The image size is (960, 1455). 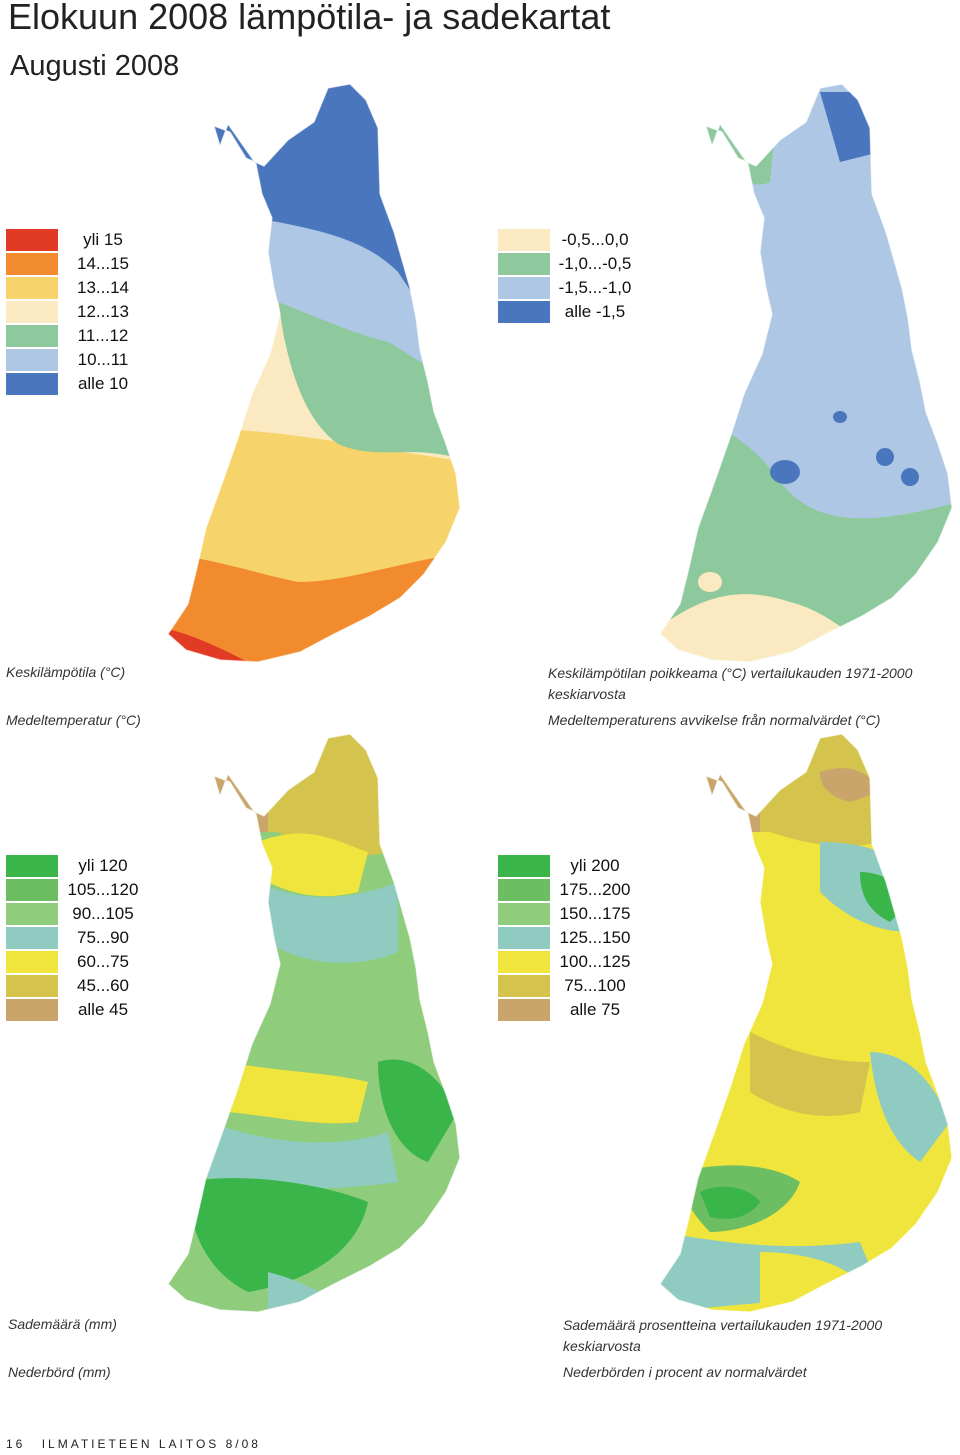 I want to click on legend-label: 12...13, so click(x=103, y=311).